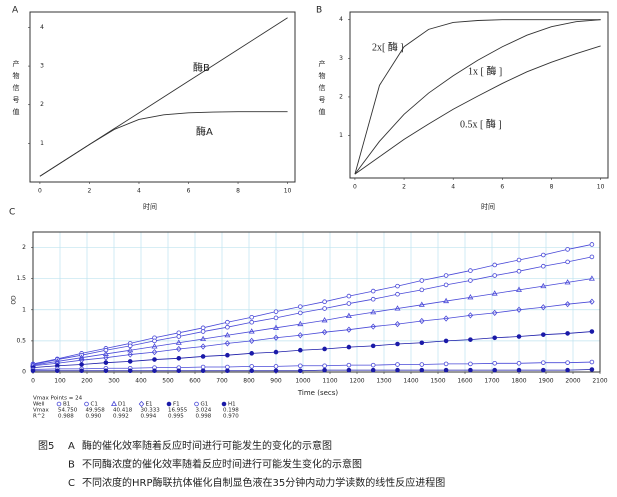  What do you see at coordinates (355, 187) in the screenshot?
I see `x-tick-label: 0` at bounding box center [355, 187].